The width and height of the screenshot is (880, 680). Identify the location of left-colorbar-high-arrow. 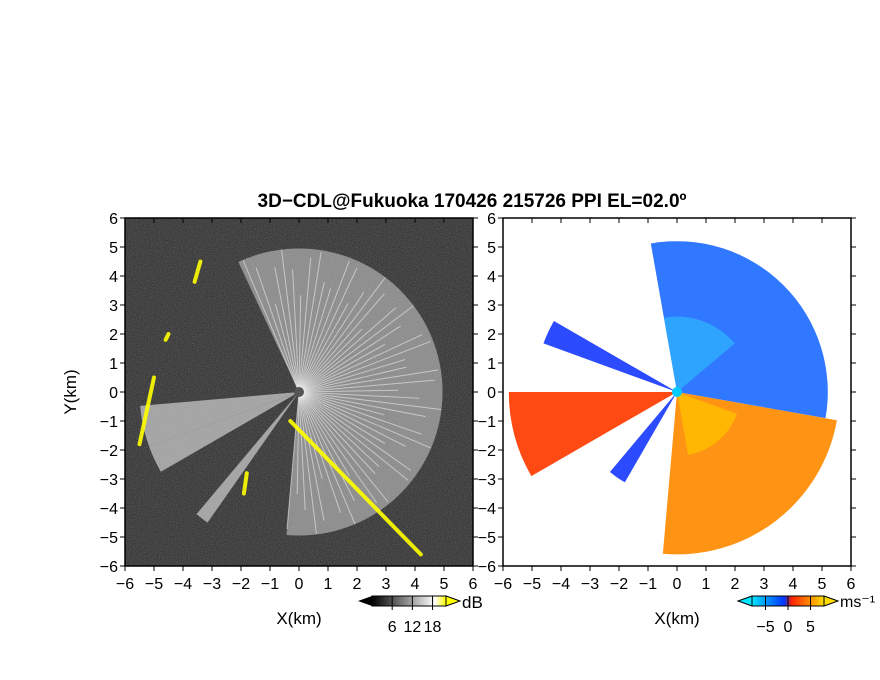
(453, 601).